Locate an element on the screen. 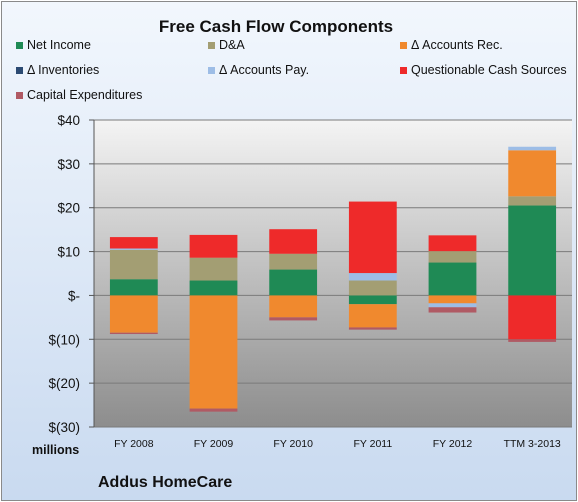 The height and width of the screenshot is (502, 578). company-name: Addus HomeCare is located at coordinates (165, 482).